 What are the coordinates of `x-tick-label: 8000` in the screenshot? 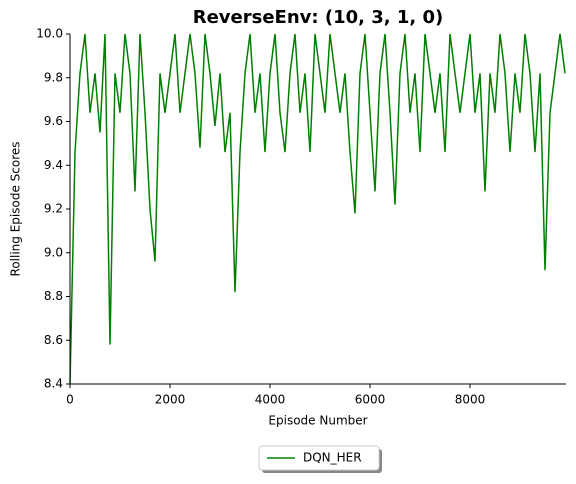 It's located at (470, 400).